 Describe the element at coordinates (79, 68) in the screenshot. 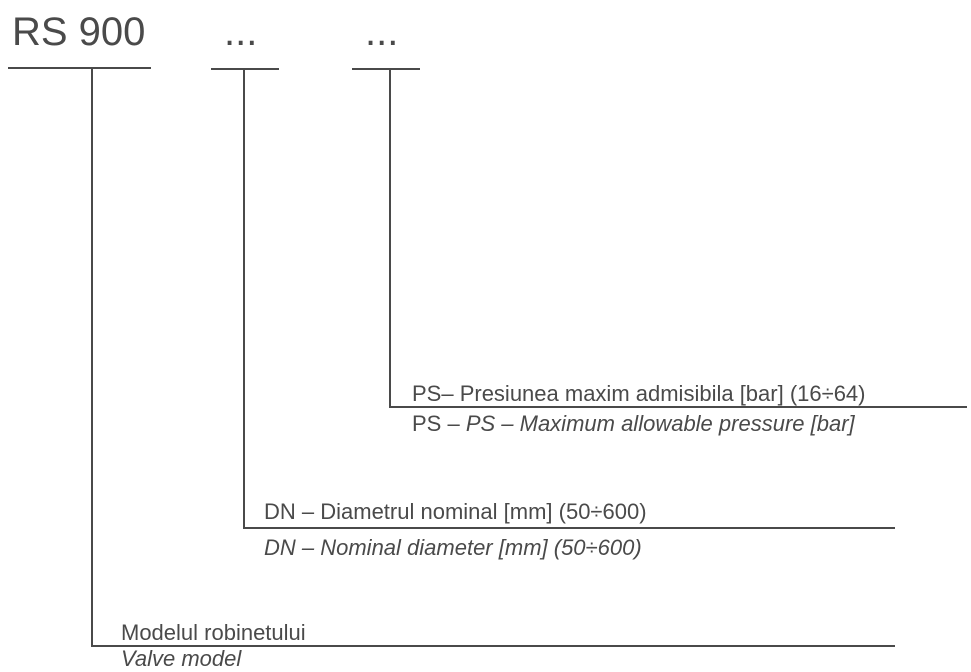

I see `model-code-underline` at that location.